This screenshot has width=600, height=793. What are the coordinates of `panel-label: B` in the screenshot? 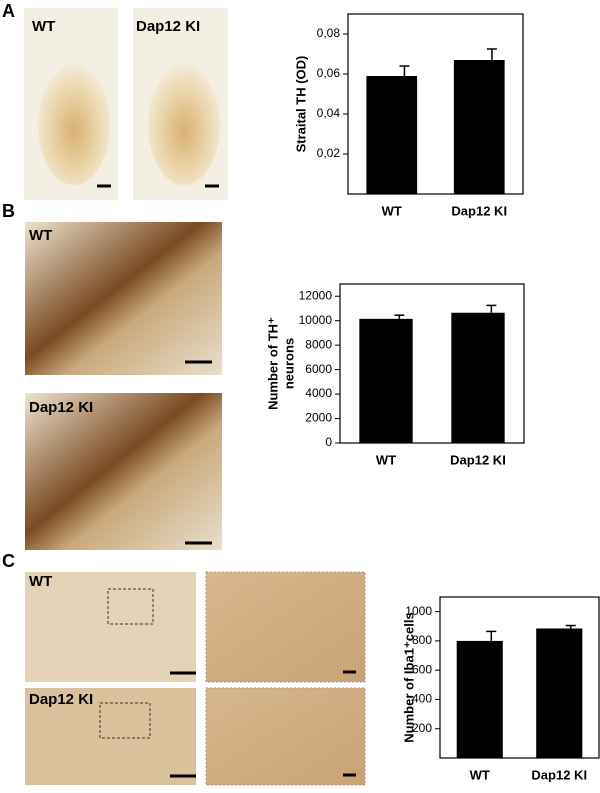 It's located at (8, 211).